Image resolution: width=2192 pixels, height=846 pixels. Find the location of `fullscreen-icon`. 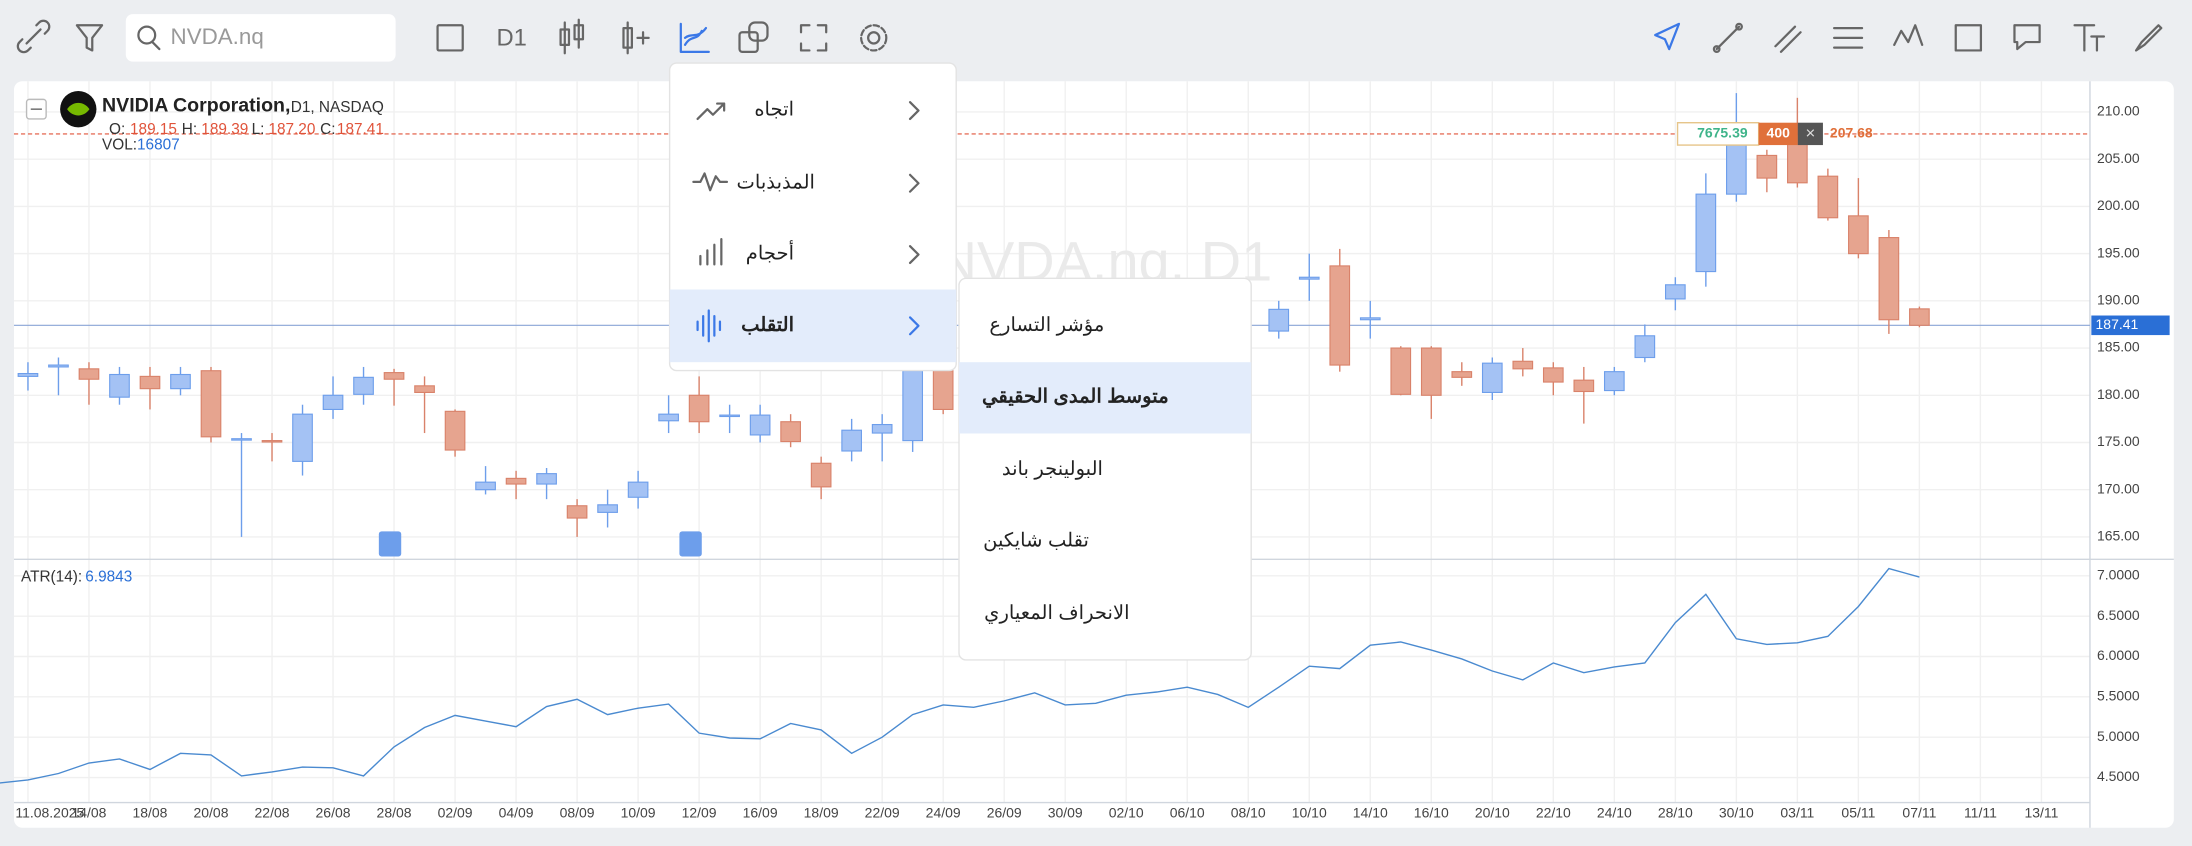

fullscreen-icon is located at coordinates (813, 38).